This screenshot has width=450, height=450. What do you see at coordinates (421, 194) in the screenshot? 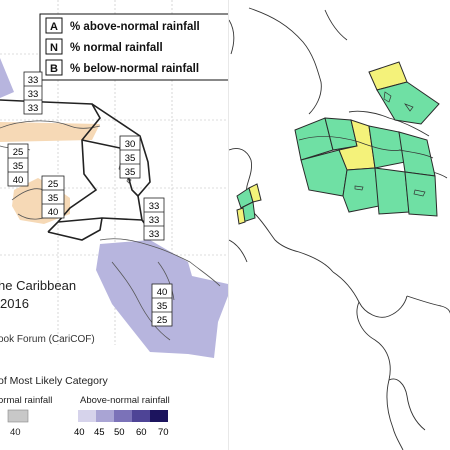
I see `zone-east-green` at bounding box center [421, 194].